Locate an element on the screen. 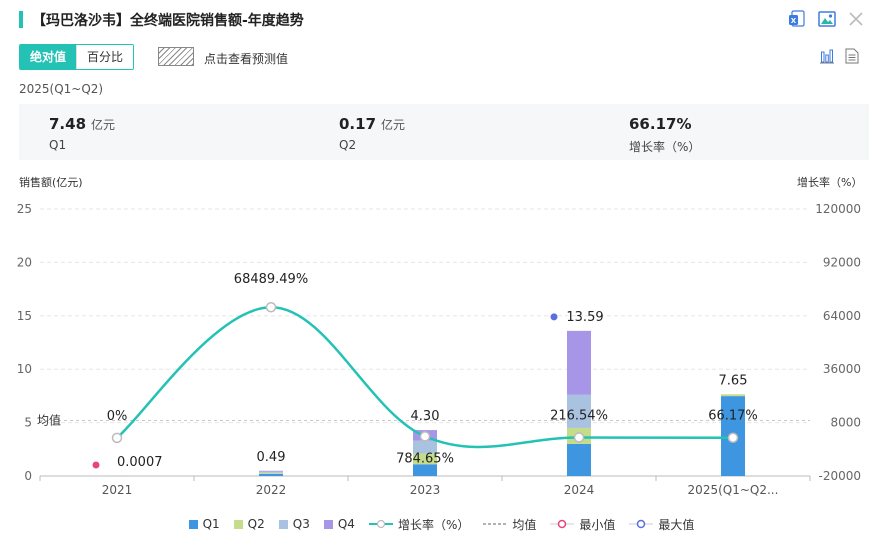  x-tick-label: 2021 is located at coordinates (117, 490).